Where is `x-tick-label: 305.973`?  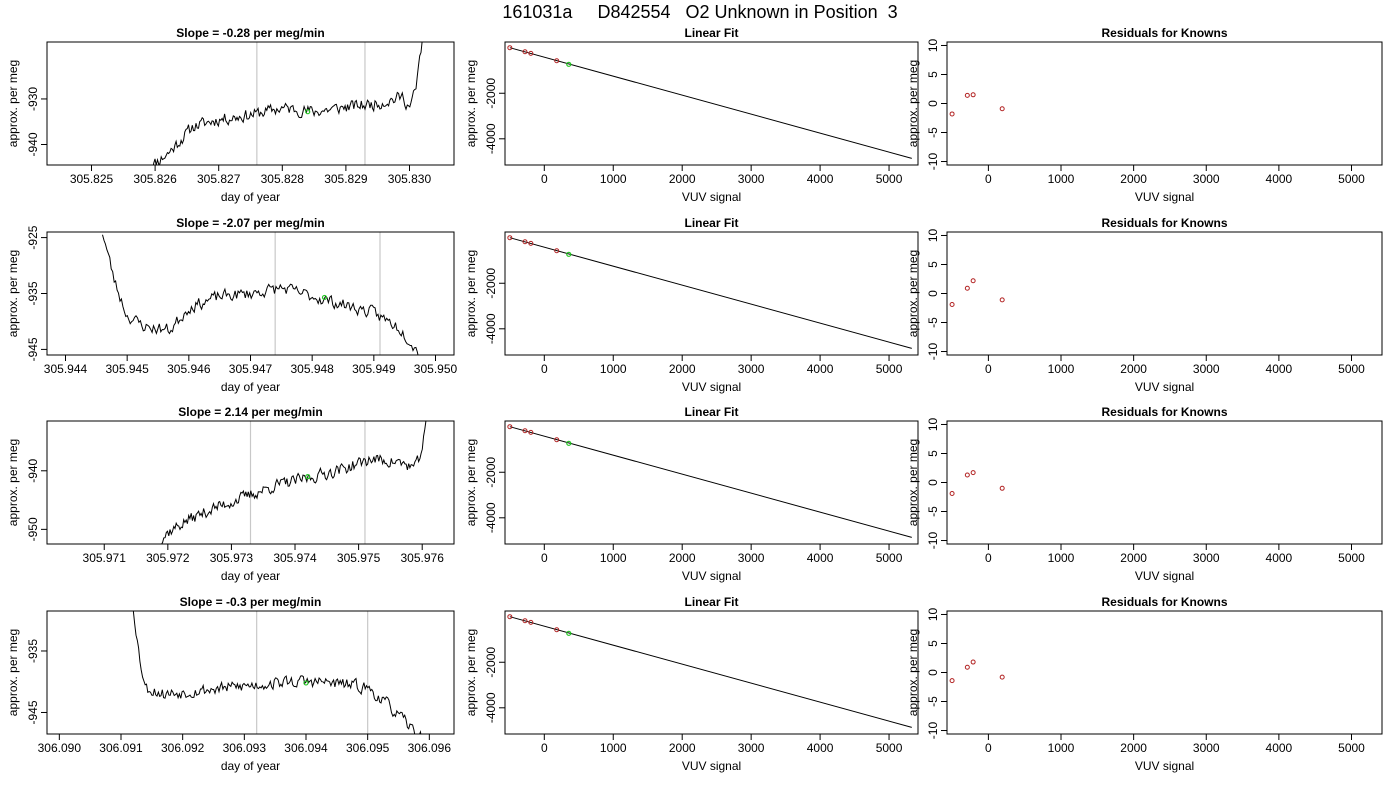 x-tick-label: 305.973 is located at coordinates (232, 558).